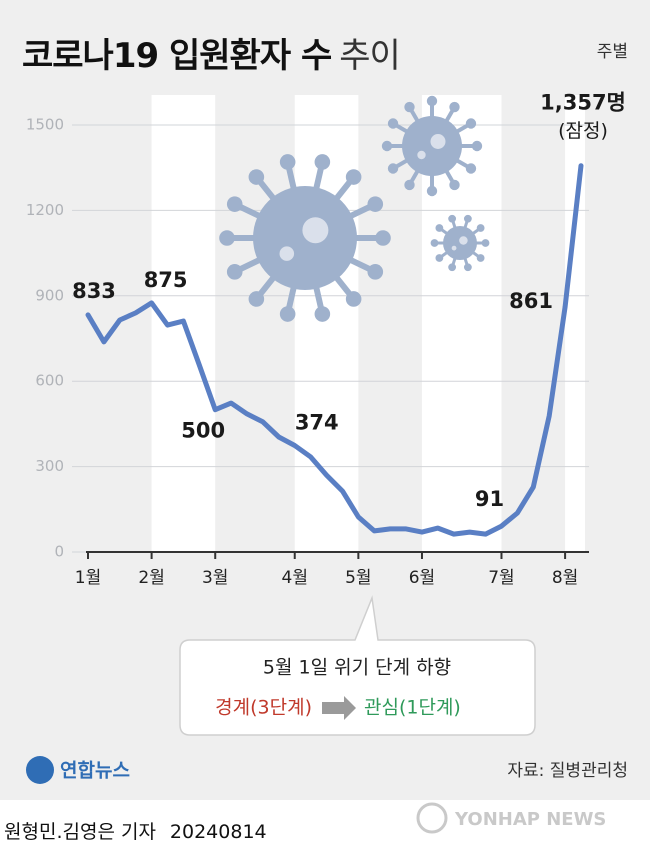 The image size is (650, 858). Describe the element at coordinates (583, 131) in the screenshot. I see `annotation: (잠정)` at that location.